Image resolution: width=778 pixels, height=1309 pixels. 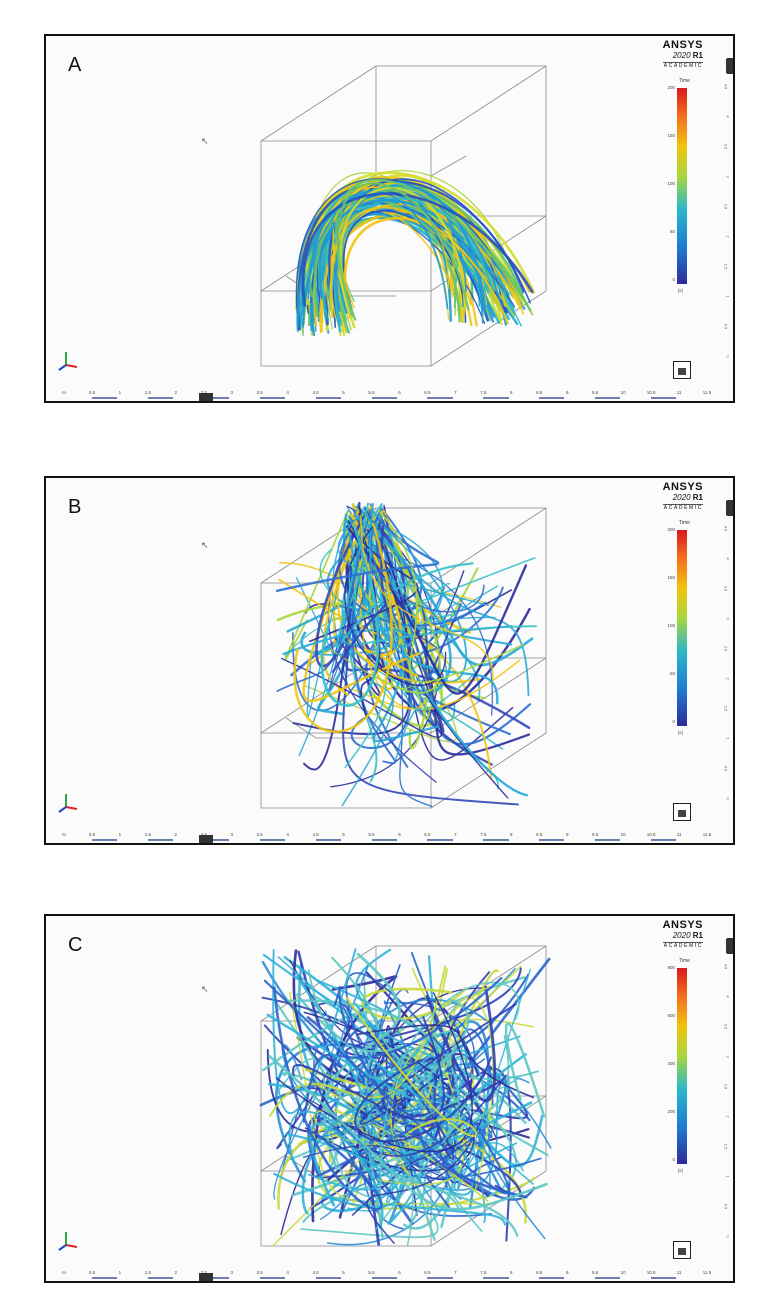 What do you see at coordinates (680, 290) in the screenshot?
I see `legend-unit: [s]` at bounding box center [680, 290].